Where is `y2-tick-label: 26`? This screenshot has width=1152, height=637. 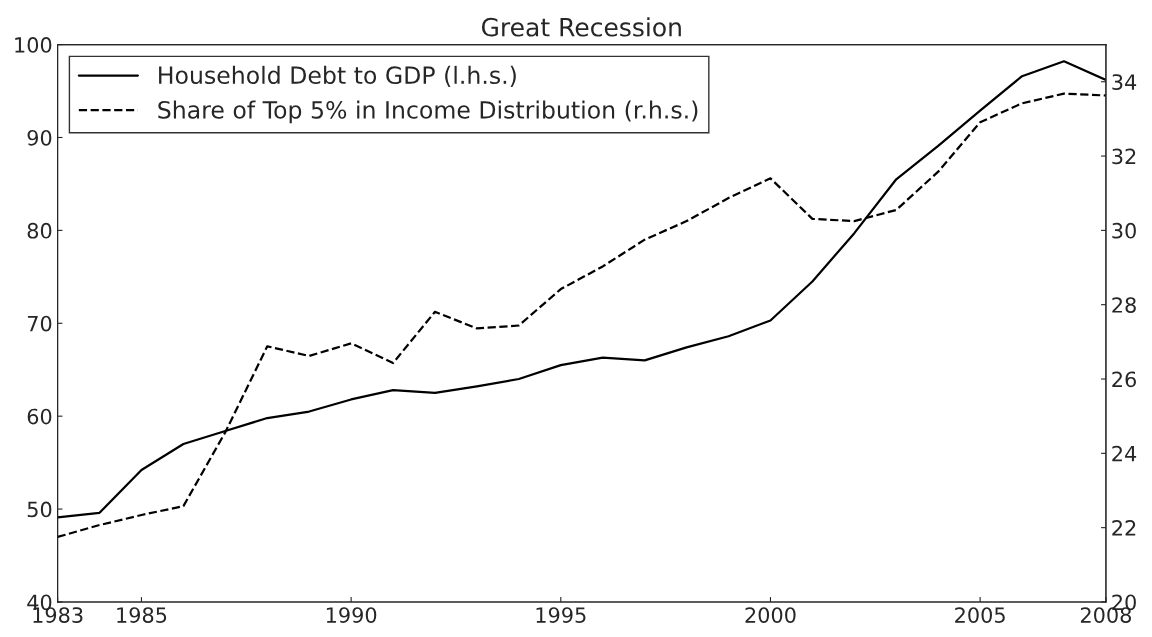
y2-tick-label: 26 is located at coordinates (1124, 379).